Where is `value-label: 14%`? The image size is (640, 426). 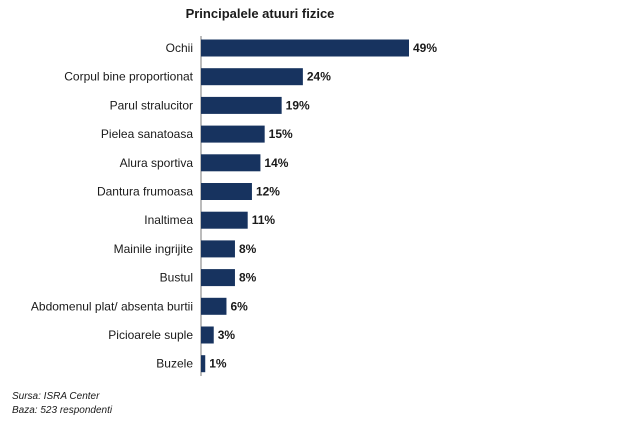 value-label: 14% is located at coordinates (276, 163).